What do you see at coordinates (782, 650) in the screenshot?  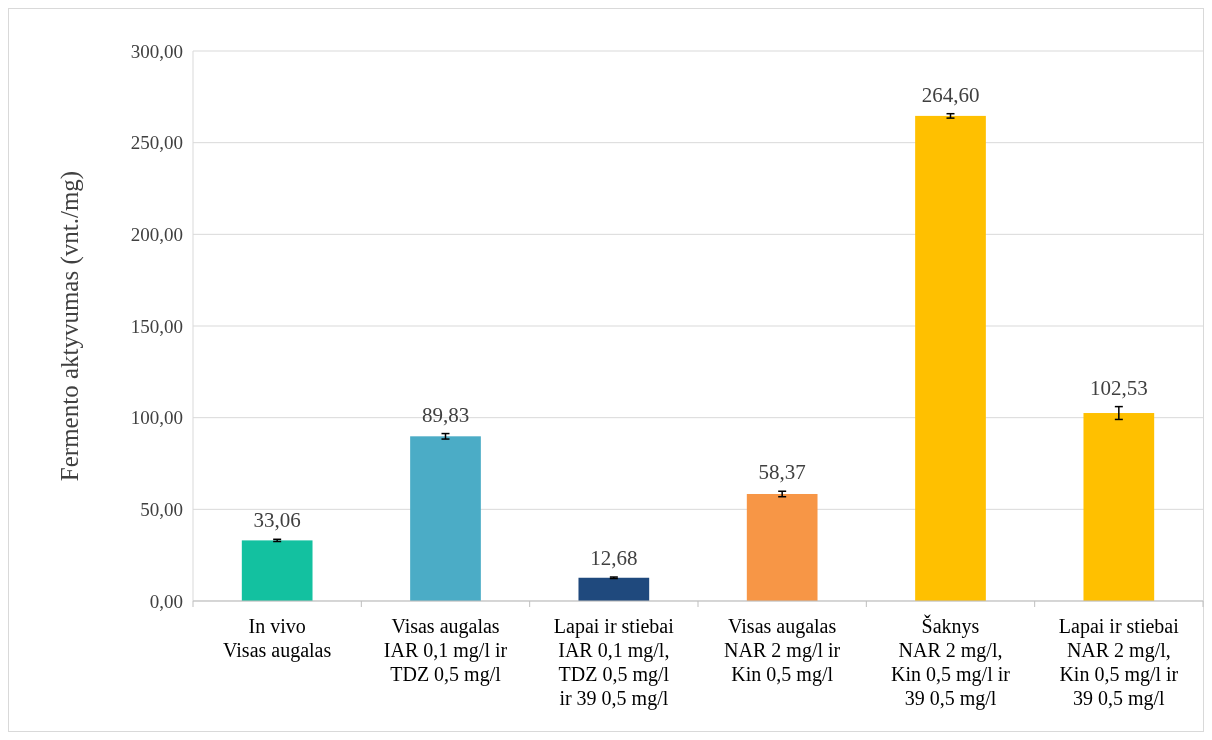 I see `x-tick-label: Visas augalas NAR 2 mg/l ir Kin 0,5 mg/l` at bounding box center [782, 650].